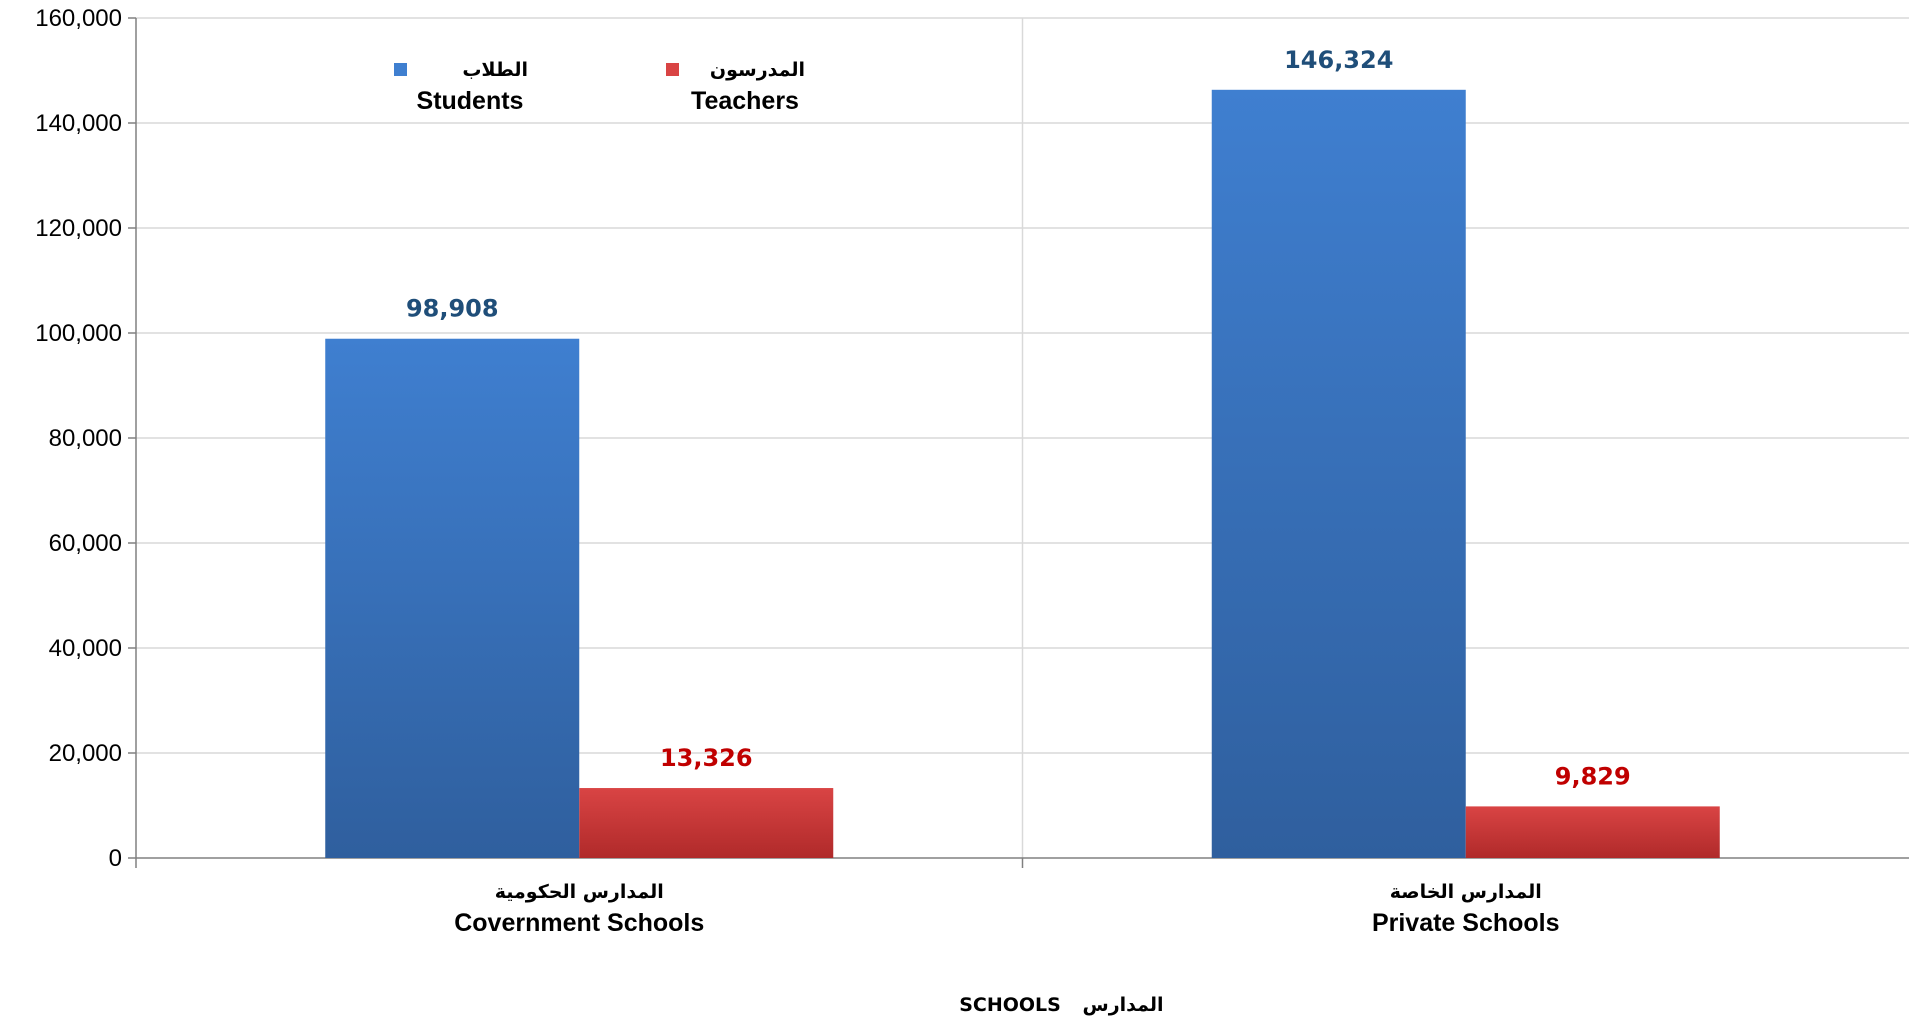  I want to click on legend: الطلاب Students المدرسون Teachers, so click(599, 87).